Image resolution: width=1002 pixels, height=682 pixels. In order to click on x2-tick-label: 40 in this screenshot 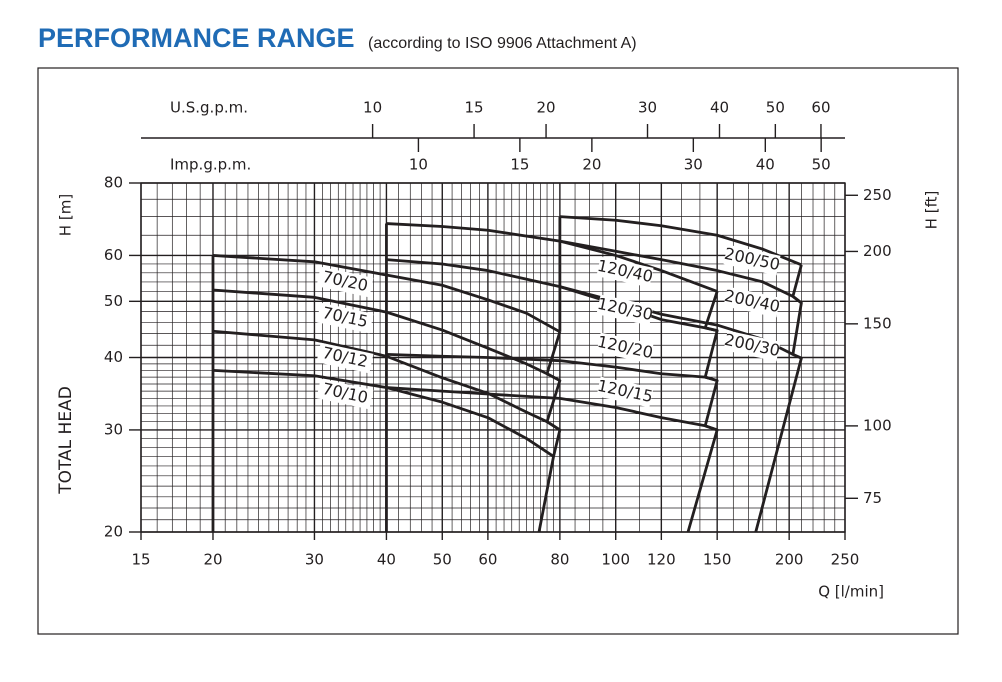, I will do `click(719, 108)`.